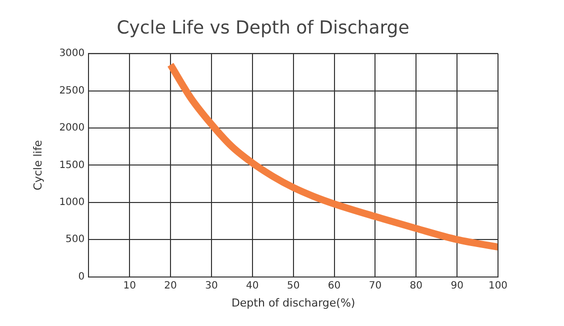 The image size is (564, 326). I want to click on x-tick-label: 40, so click(252, 286).